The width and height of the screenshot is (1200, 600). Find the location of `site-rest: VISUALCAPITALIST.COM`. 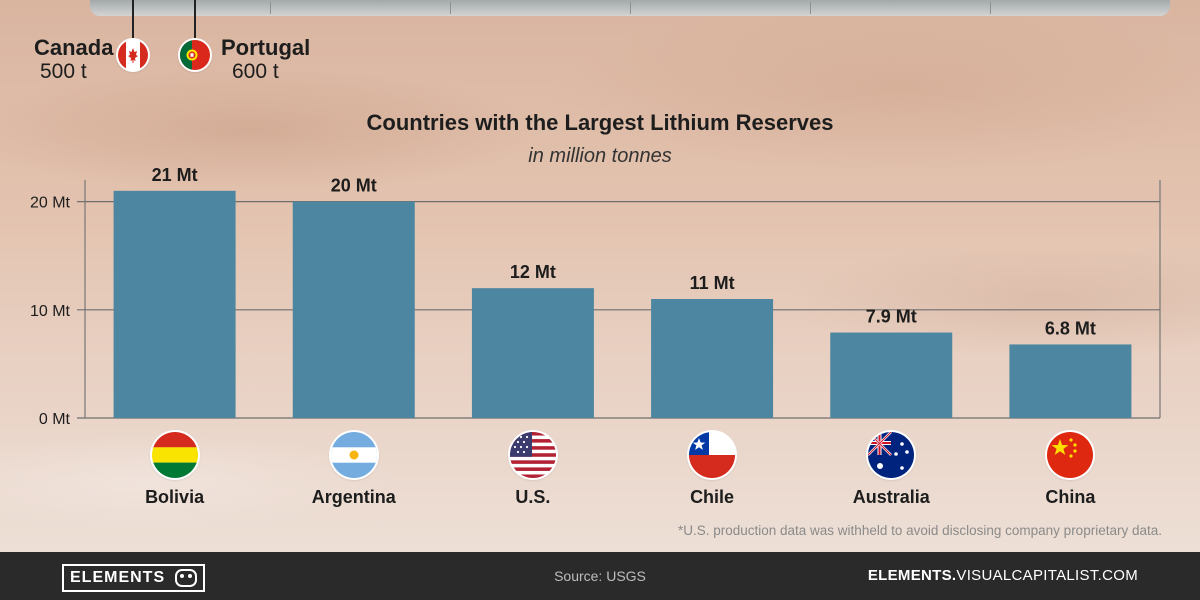

site-rest: VISUALCAPITALIST.COM is located at coordinates (1047, 575).